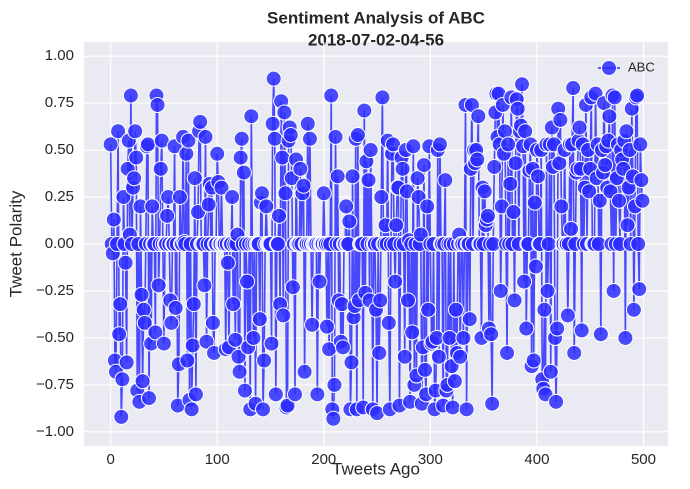  What do you see at coordinates (376, 468) in the screenshot?
I see `x-axis-label: Tweets Ago` at bounding box center [376, 468].